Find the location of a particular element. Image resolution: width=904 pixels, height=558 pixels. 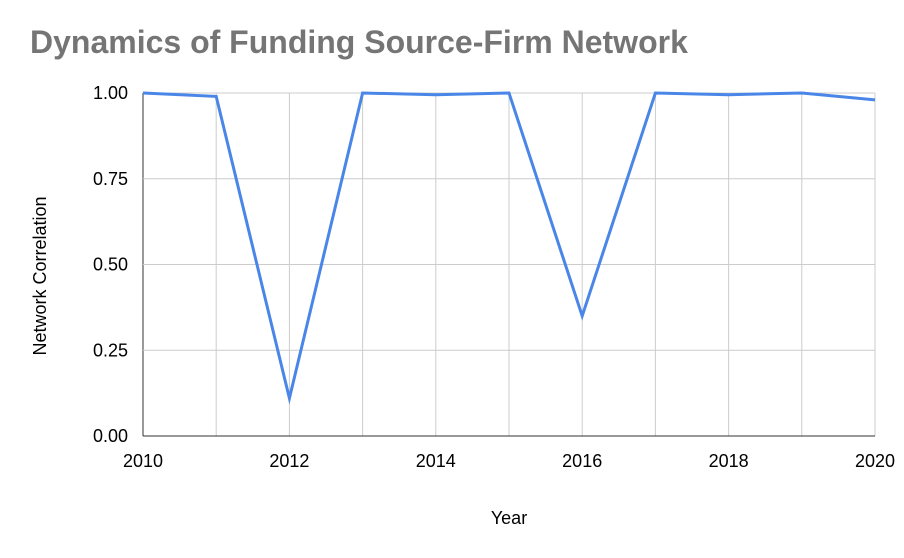

chart-title: Dynamics of Funding Source-Firm Network is located at coordinates (359, 42).